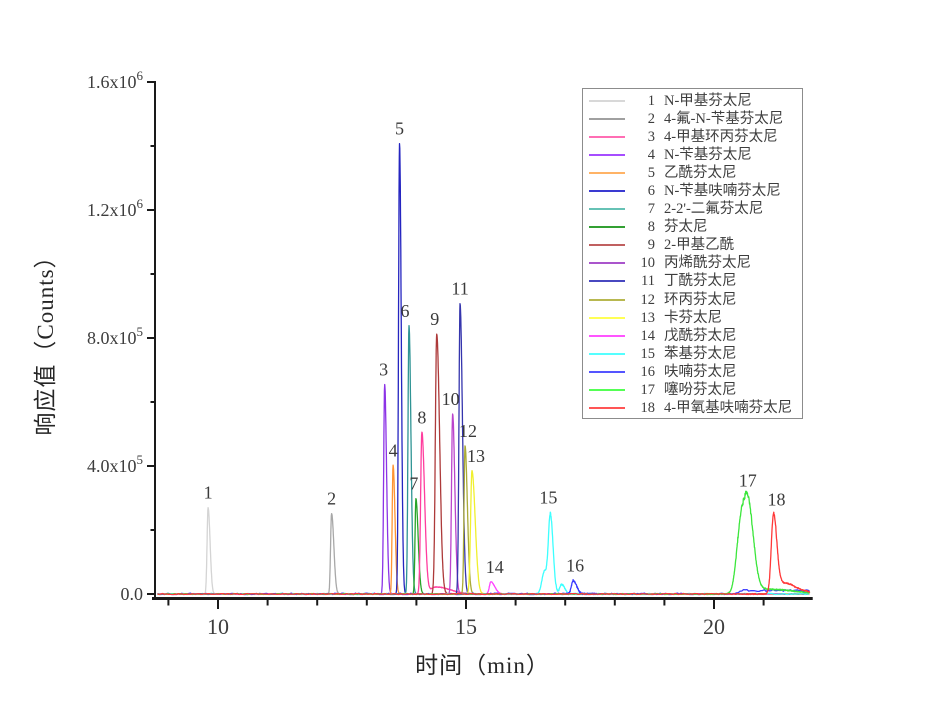 Image resolution: width=941 pixels, height=720 pixels. Describe the element at coordinates (721, 137) in the screenshot. I see `legend-item-name: 4-甲基环丙芬太尼` at that location.